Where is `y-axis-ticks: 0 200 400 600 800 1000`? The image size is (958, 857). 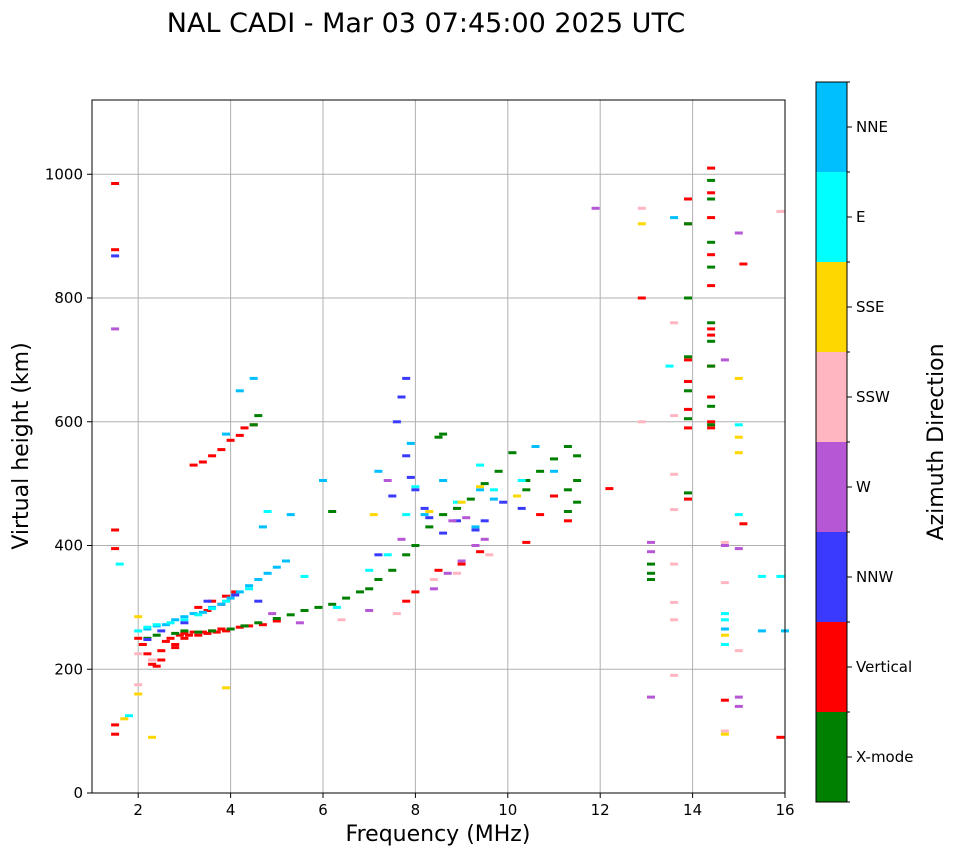
y-axis-ticks: 0 200 400 600 800 1000 is located at coordinates (68, 483).